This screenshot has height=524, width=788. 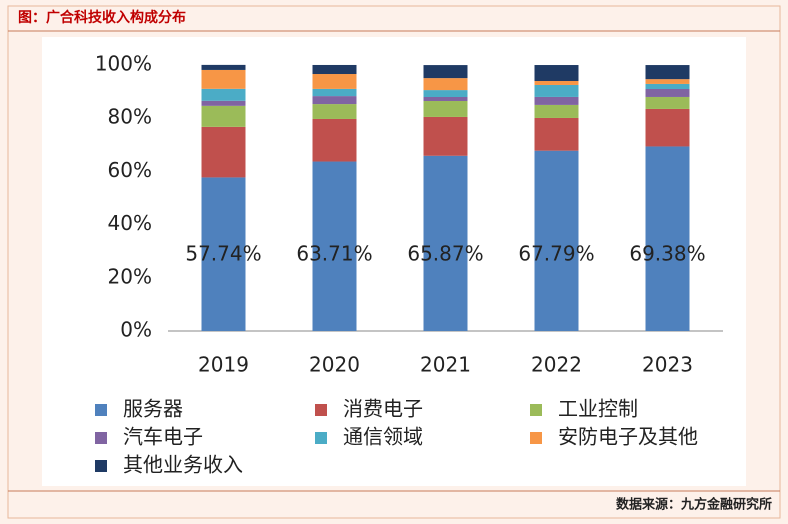 What do you see at coordinates (183, 465) in the screenshot?
I see `legend-label: 其他业务收入` at bounding box center [183, 465].